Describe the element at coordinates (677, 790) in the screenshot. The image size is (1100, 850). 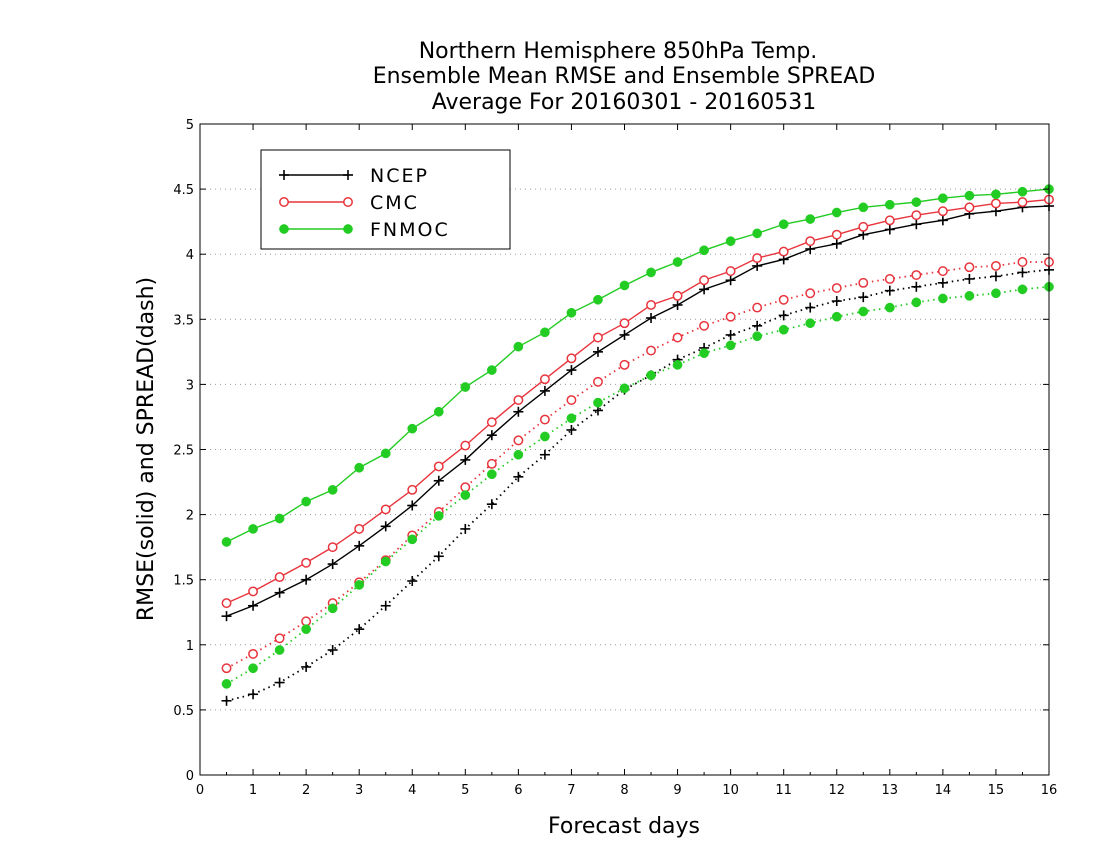
I see `x-tick-label: 9` at that location.